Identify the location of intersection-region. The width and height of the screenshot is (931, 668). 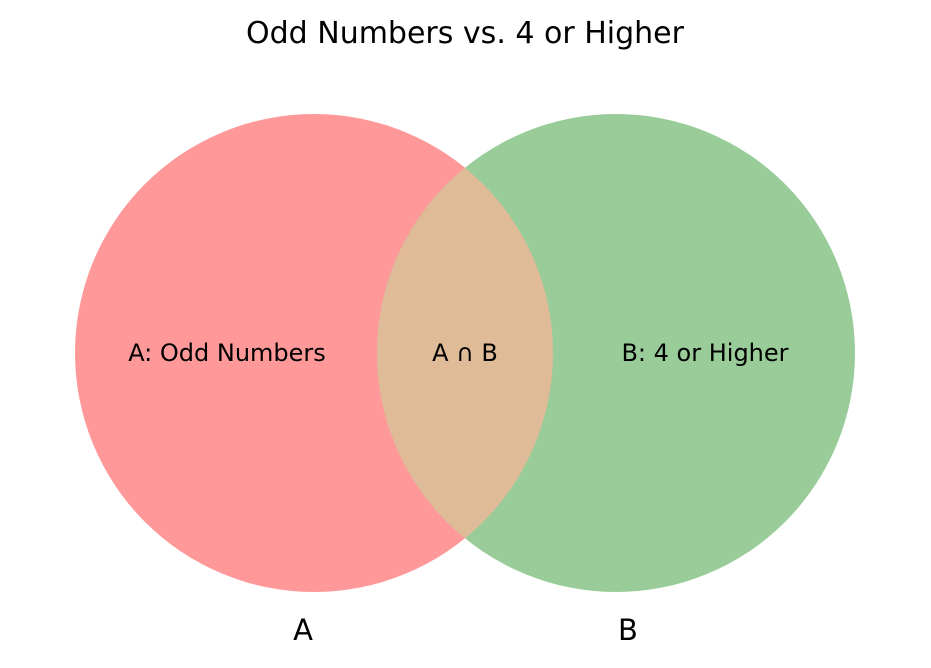
(465, 353).